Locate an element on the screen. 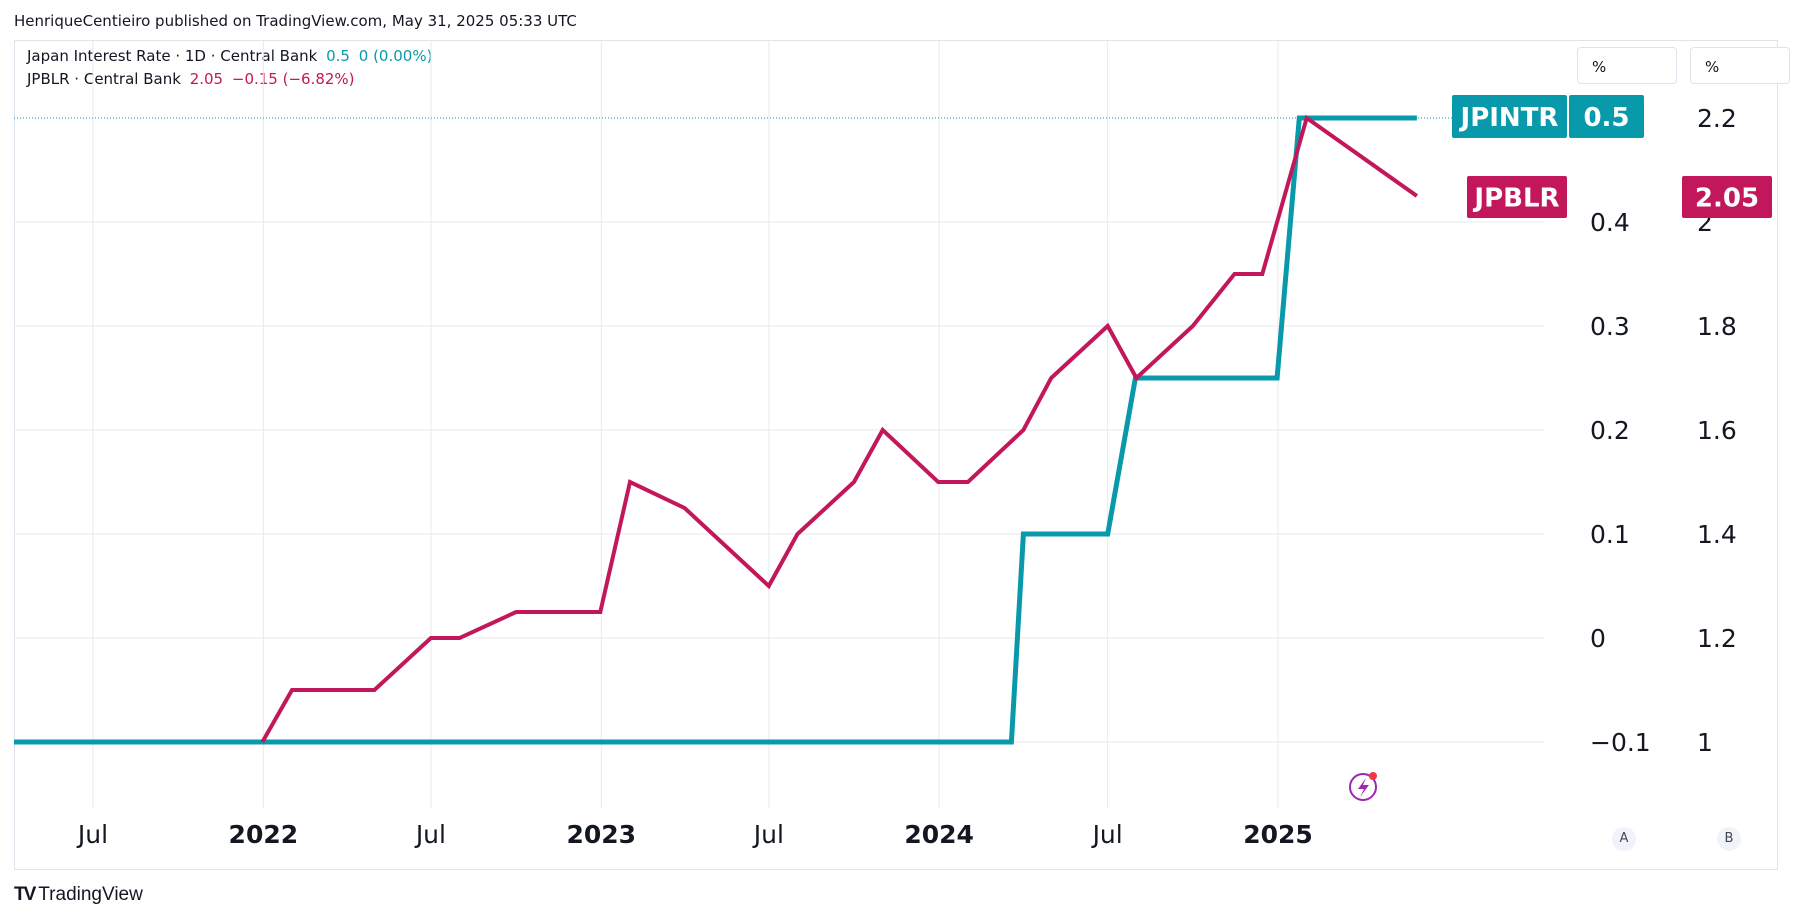 Image resolution: width=1793 pixels, height=924 pixels. legend-series-value: 2.05 is located at coordinates (206, 79).